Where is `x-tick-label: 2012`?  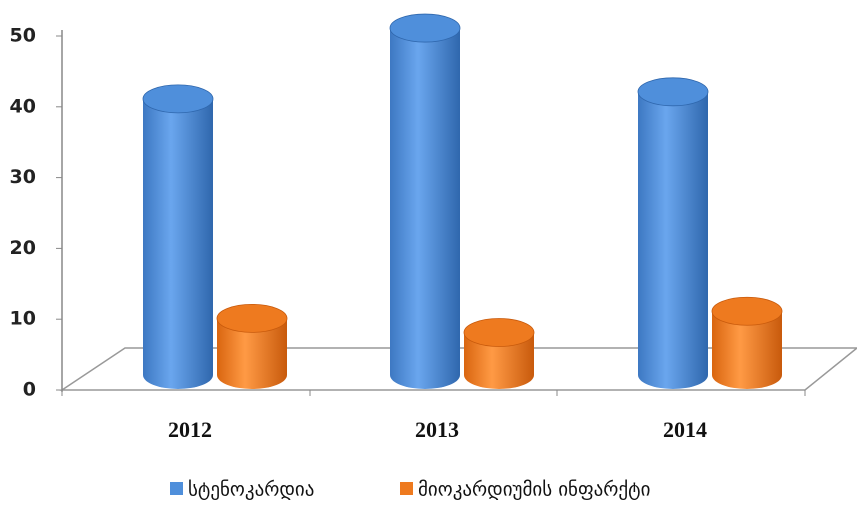 x-tick-label: 2012 is located at coordinates (190, 429).